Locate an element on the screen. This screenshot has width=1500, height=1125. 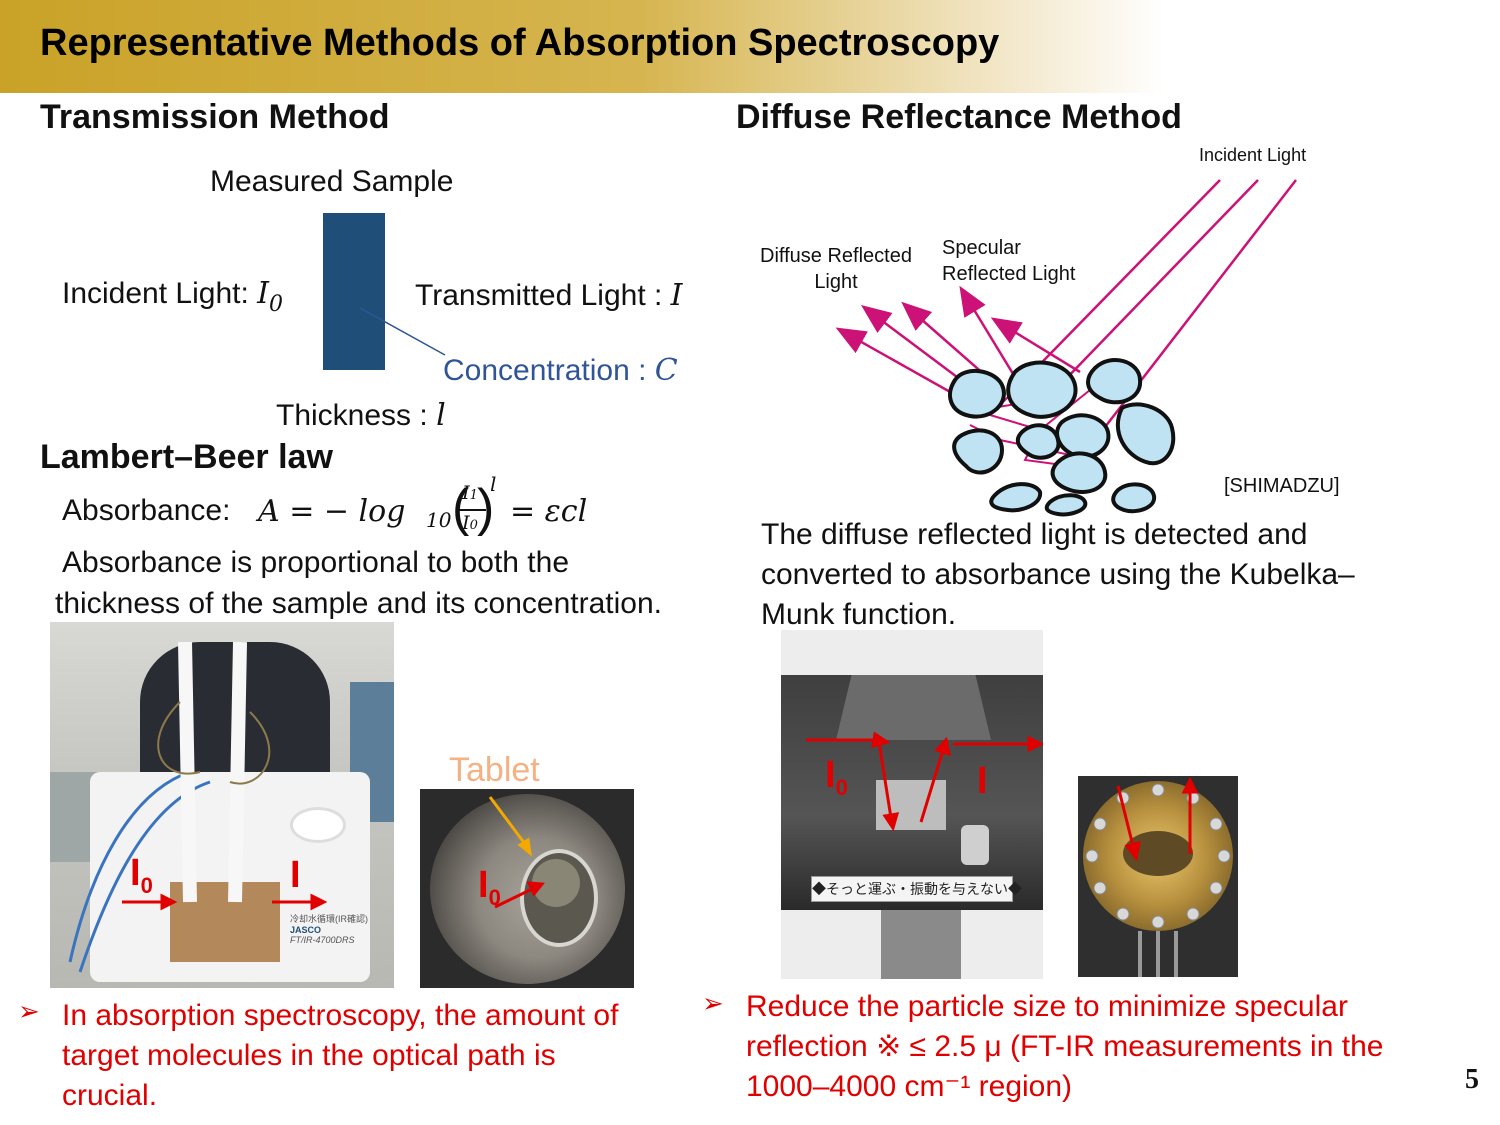
formula-numerator-subscript: 1 is located at coordinates (473, 495).